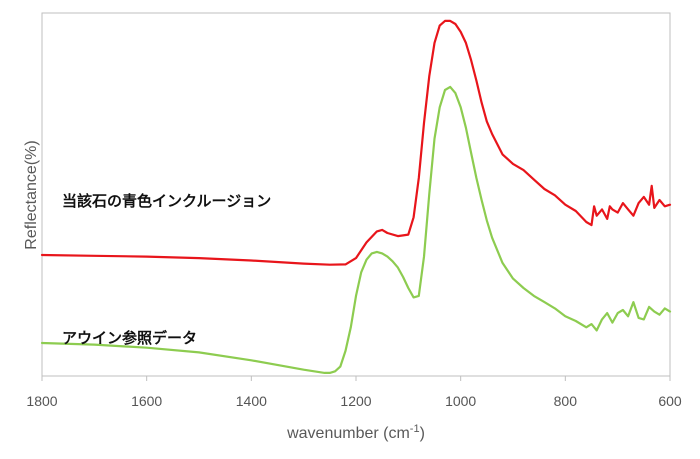 This screenshot has height=459, width=700. I want to click on x-tick-label: 800, so click(566, 401).